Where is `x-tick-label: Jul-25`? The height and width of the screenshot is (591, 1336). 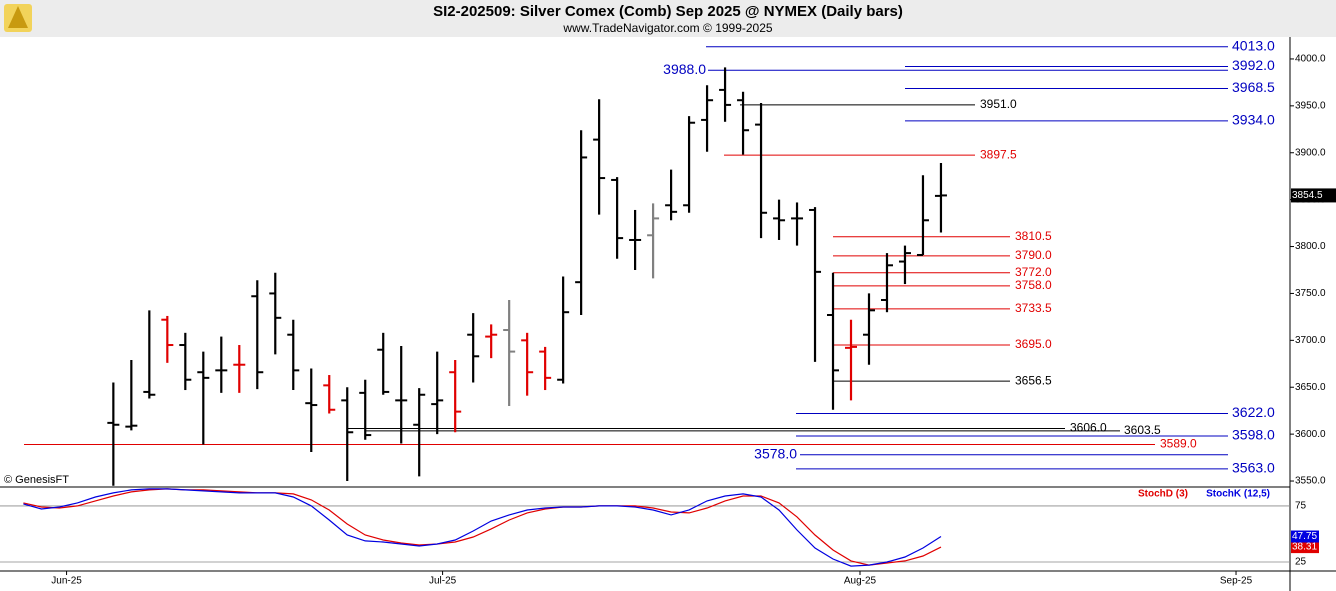
x-tick-label: Jul-25 is located at coordinates (443, 581).